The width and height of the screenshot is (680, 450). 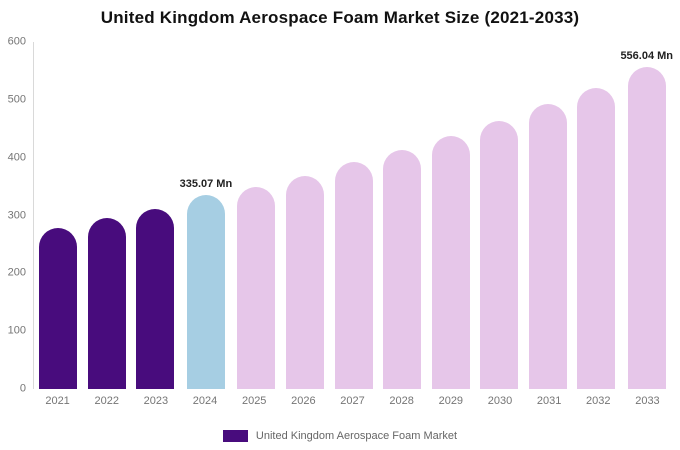 What do you see at coordinates (22, 388) in the screenshot?
I see `y-tick-label: 0` at bounding box center [22, 388].